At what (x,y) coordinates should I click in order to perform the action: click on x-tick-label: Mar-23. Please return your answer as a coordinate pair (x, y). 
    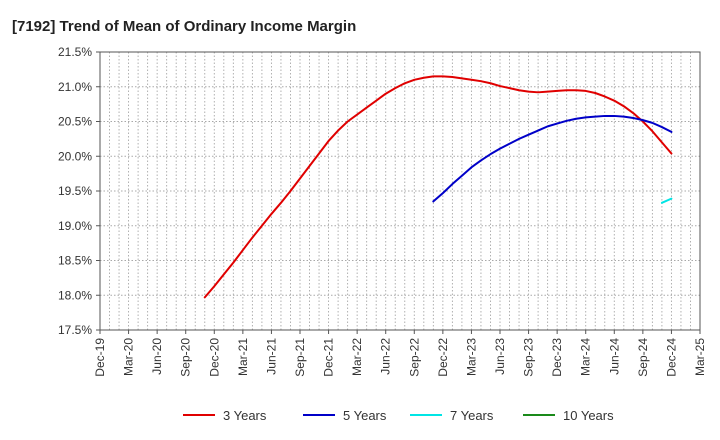
    Looking at the image, I should click on (471, 357).